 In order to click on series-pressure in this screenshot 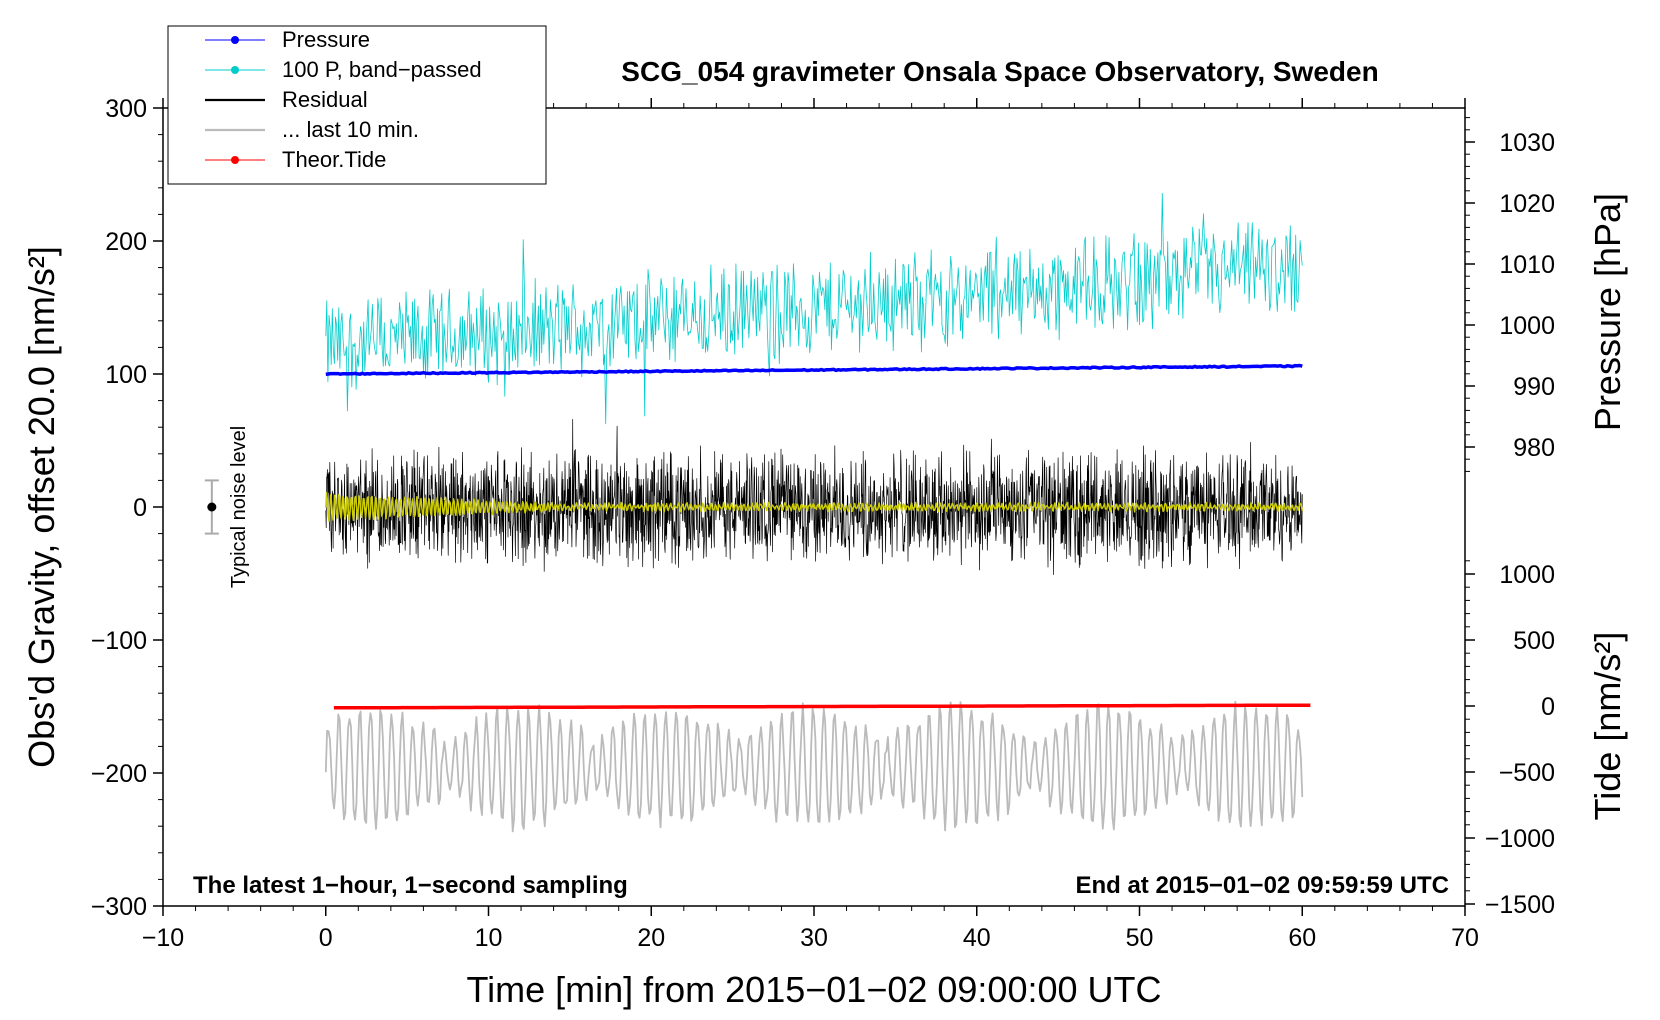, I will do `click(814, 369)`.